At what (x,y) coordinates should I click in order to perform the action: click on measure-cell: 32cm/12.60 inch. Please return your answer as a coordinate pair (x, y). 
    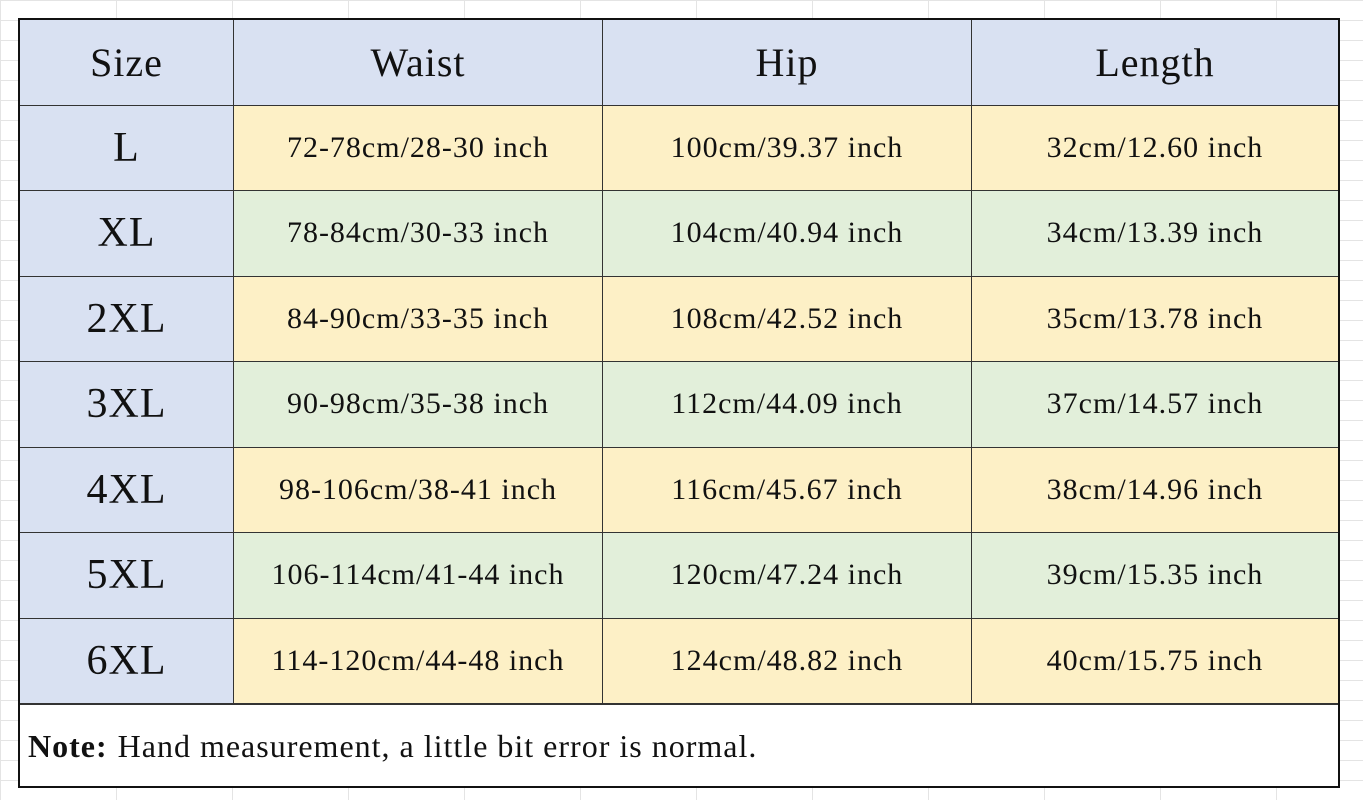
    Looking at the image, I should click on (1155, 148).